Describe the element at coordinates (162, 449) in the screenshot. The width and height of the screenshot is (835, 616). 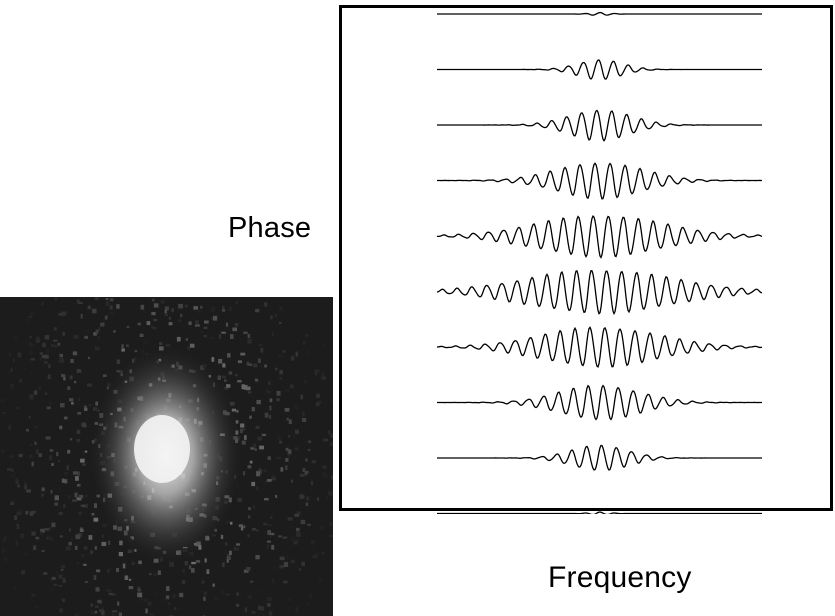
I see `speckle-core` at that location.